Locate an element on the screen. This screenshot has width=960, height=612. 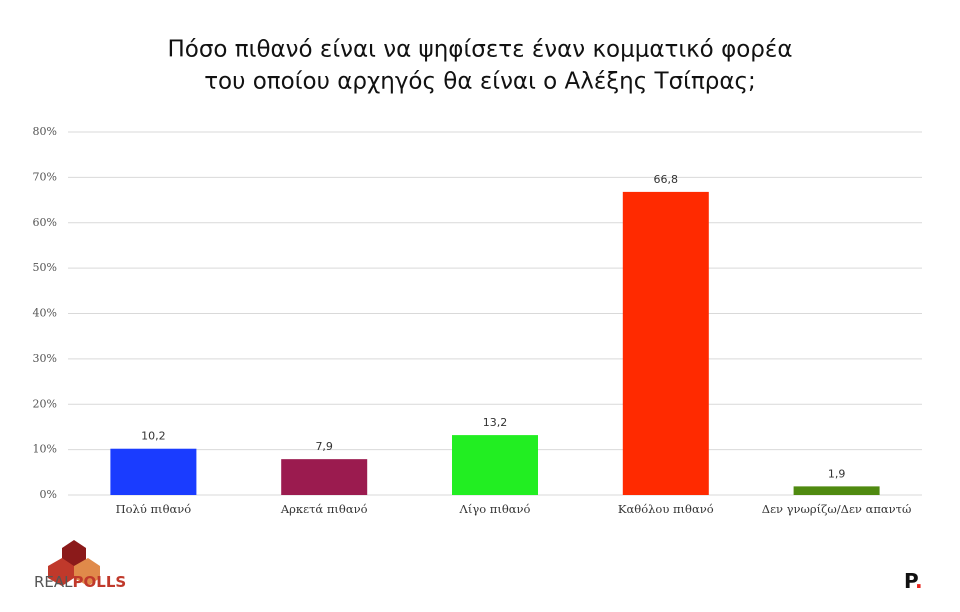
y-tick-label: 40% is located at coordinates (45, 313).